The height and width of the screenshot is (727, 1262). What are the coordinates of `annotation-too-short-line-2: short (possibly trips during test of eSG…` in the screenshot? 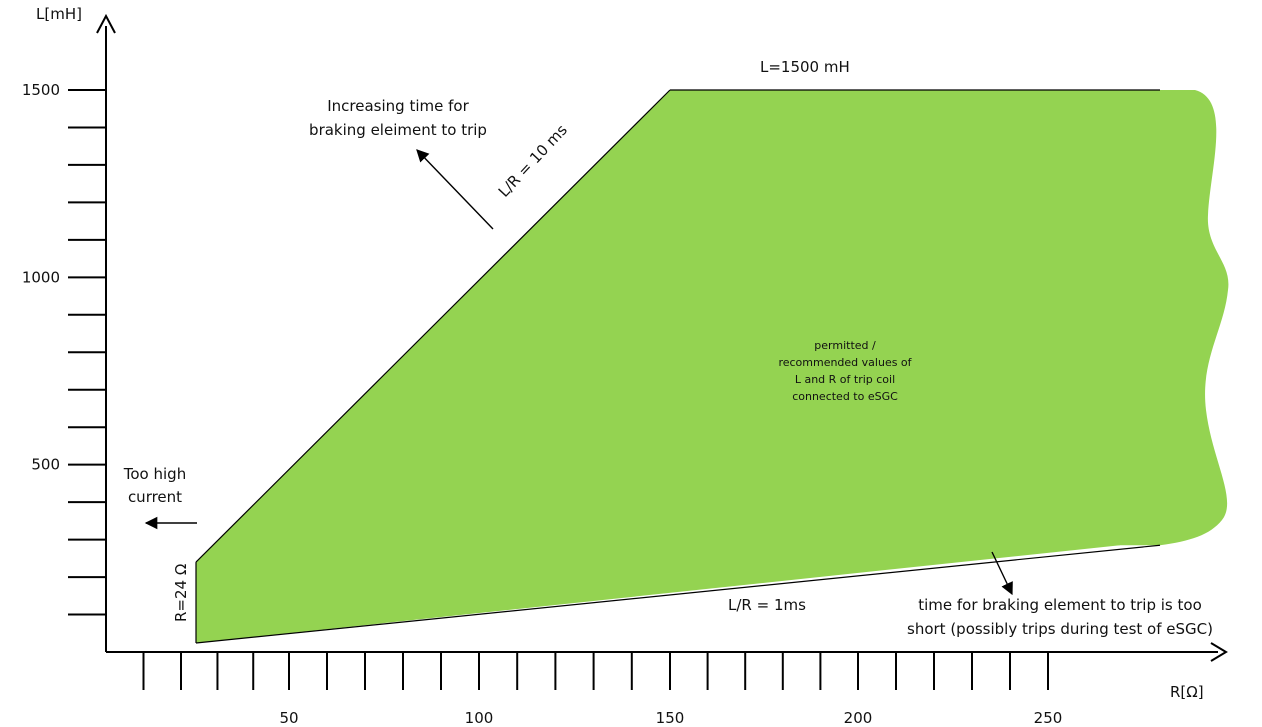 It's located at (1060, 629).